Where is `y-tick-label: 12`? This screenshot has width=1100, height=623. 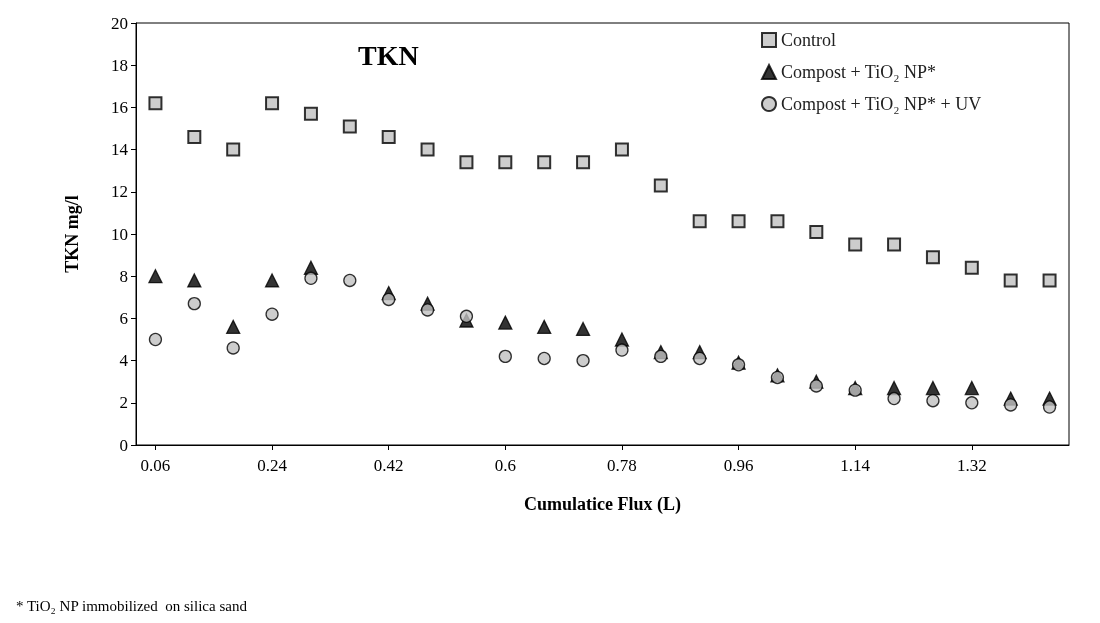
y-tick-label: 12 is located at coordinates (119, 192).